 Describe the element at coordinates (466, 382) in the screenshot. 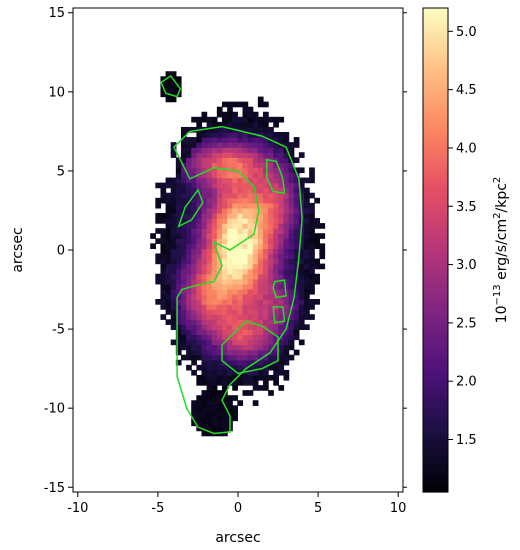

I see `colorbar-tick-label: 2.0` at that location.